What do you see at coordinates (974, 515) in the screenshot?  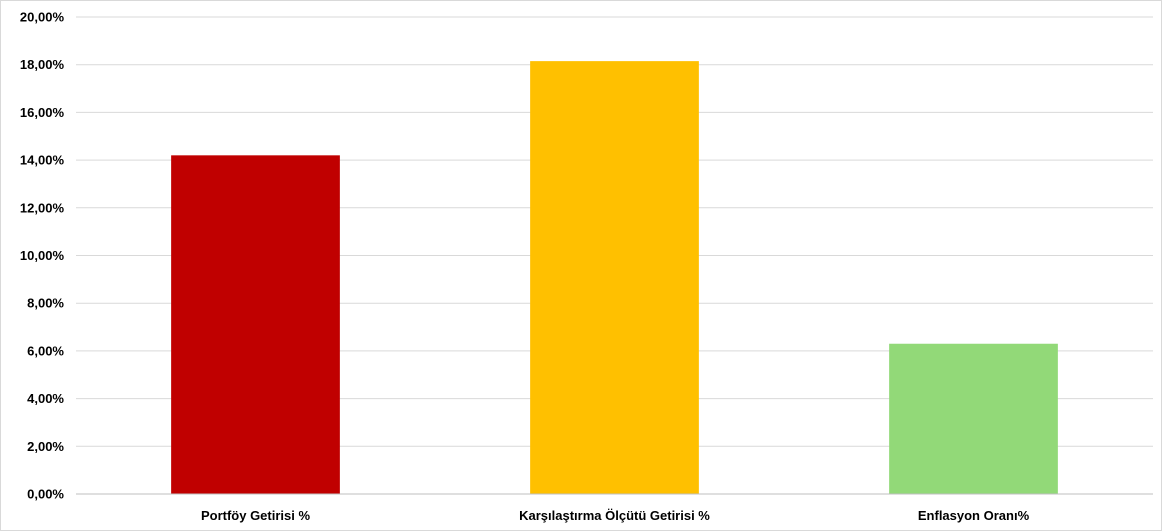 I see `category-label: Enflasyon Oranı%` at bounding box center [974, 515].